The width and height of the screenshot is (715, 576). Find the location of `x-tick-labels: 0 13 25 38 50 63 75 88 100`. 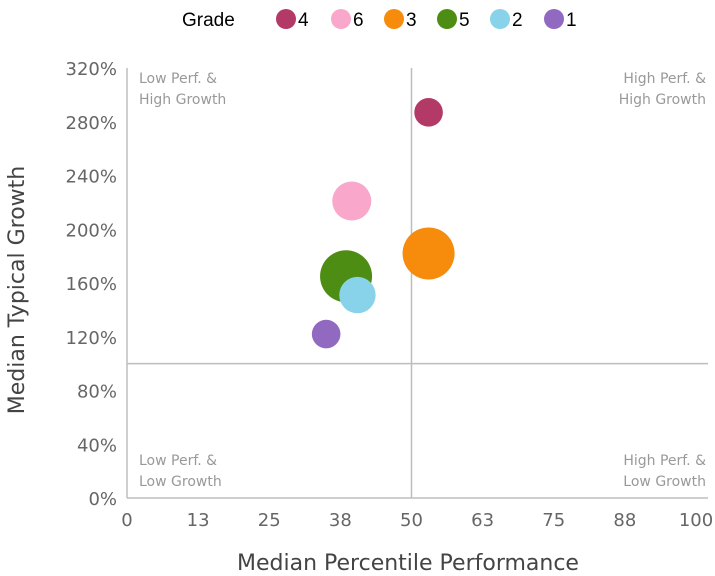

x-tick-labels: 0 13 25 38 50 63 75 88 100 is located at coordinates (417, 520).